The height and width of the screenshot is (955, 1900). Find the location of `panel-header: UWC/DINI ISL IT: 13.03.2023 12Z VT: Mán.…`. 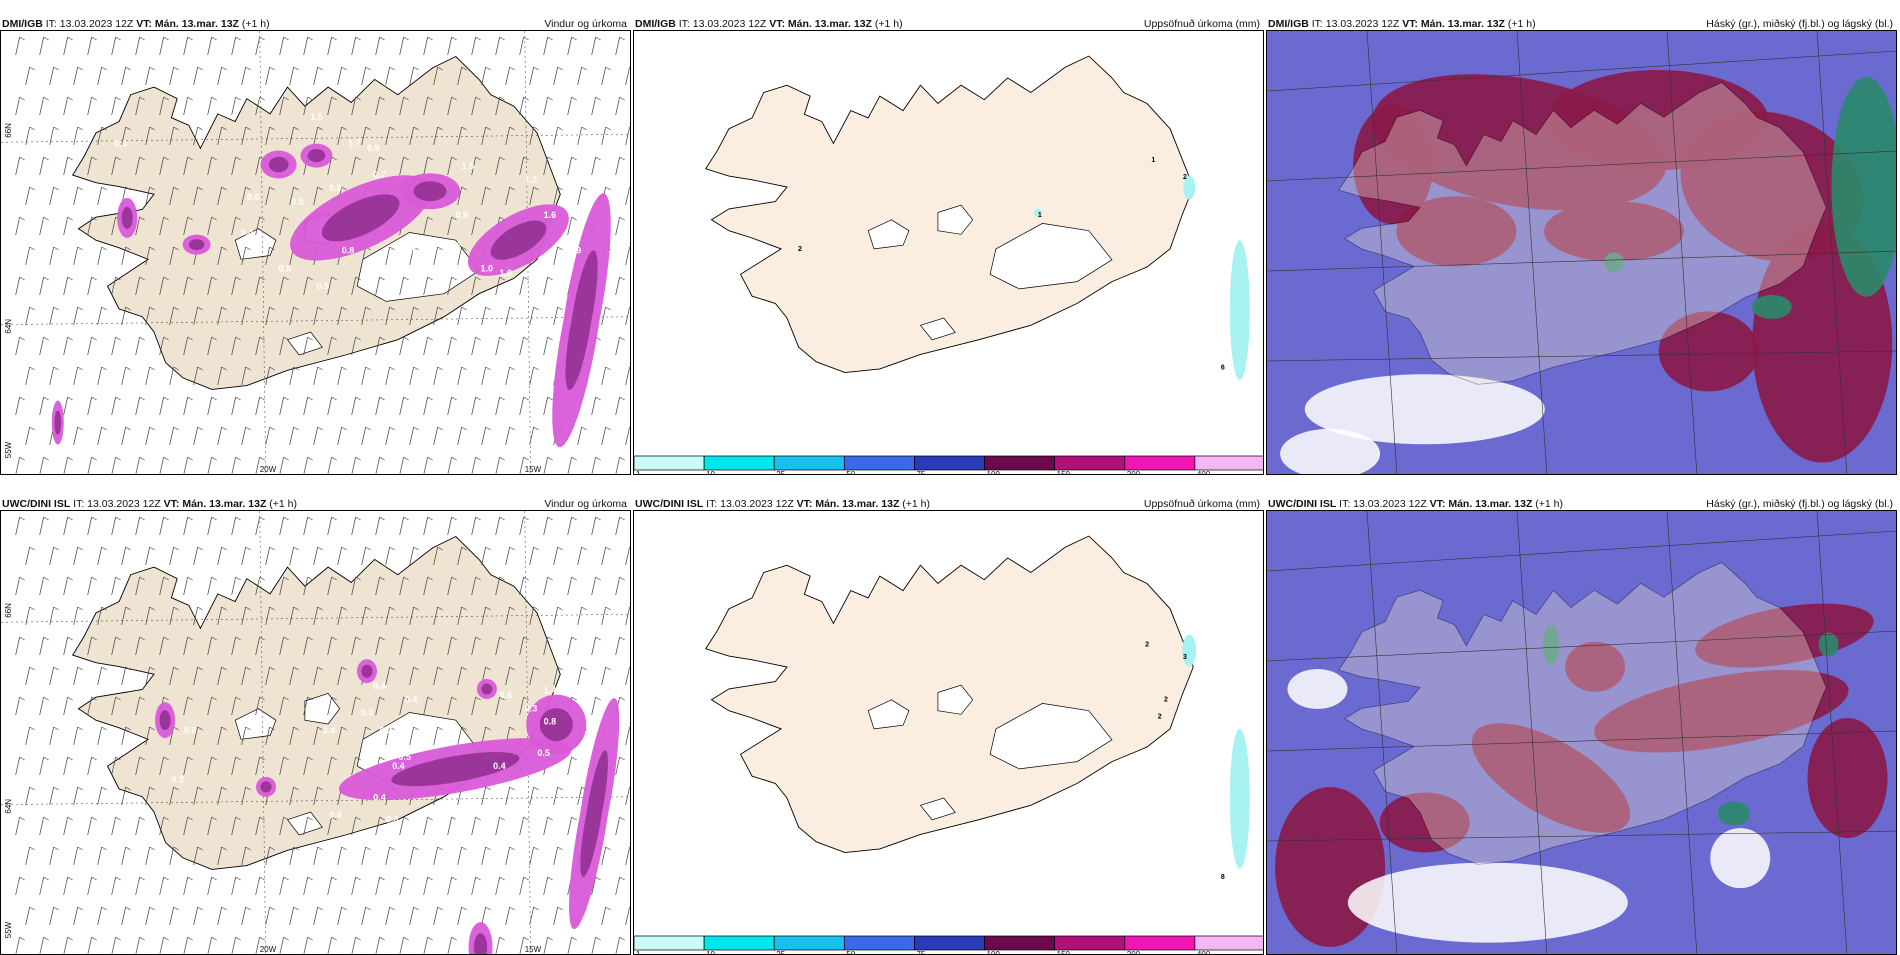

panel-header: UWC/DINI ISL IT: 13.03.2023 12Z VT: Mán.… is located at coordinates (1581, 505).